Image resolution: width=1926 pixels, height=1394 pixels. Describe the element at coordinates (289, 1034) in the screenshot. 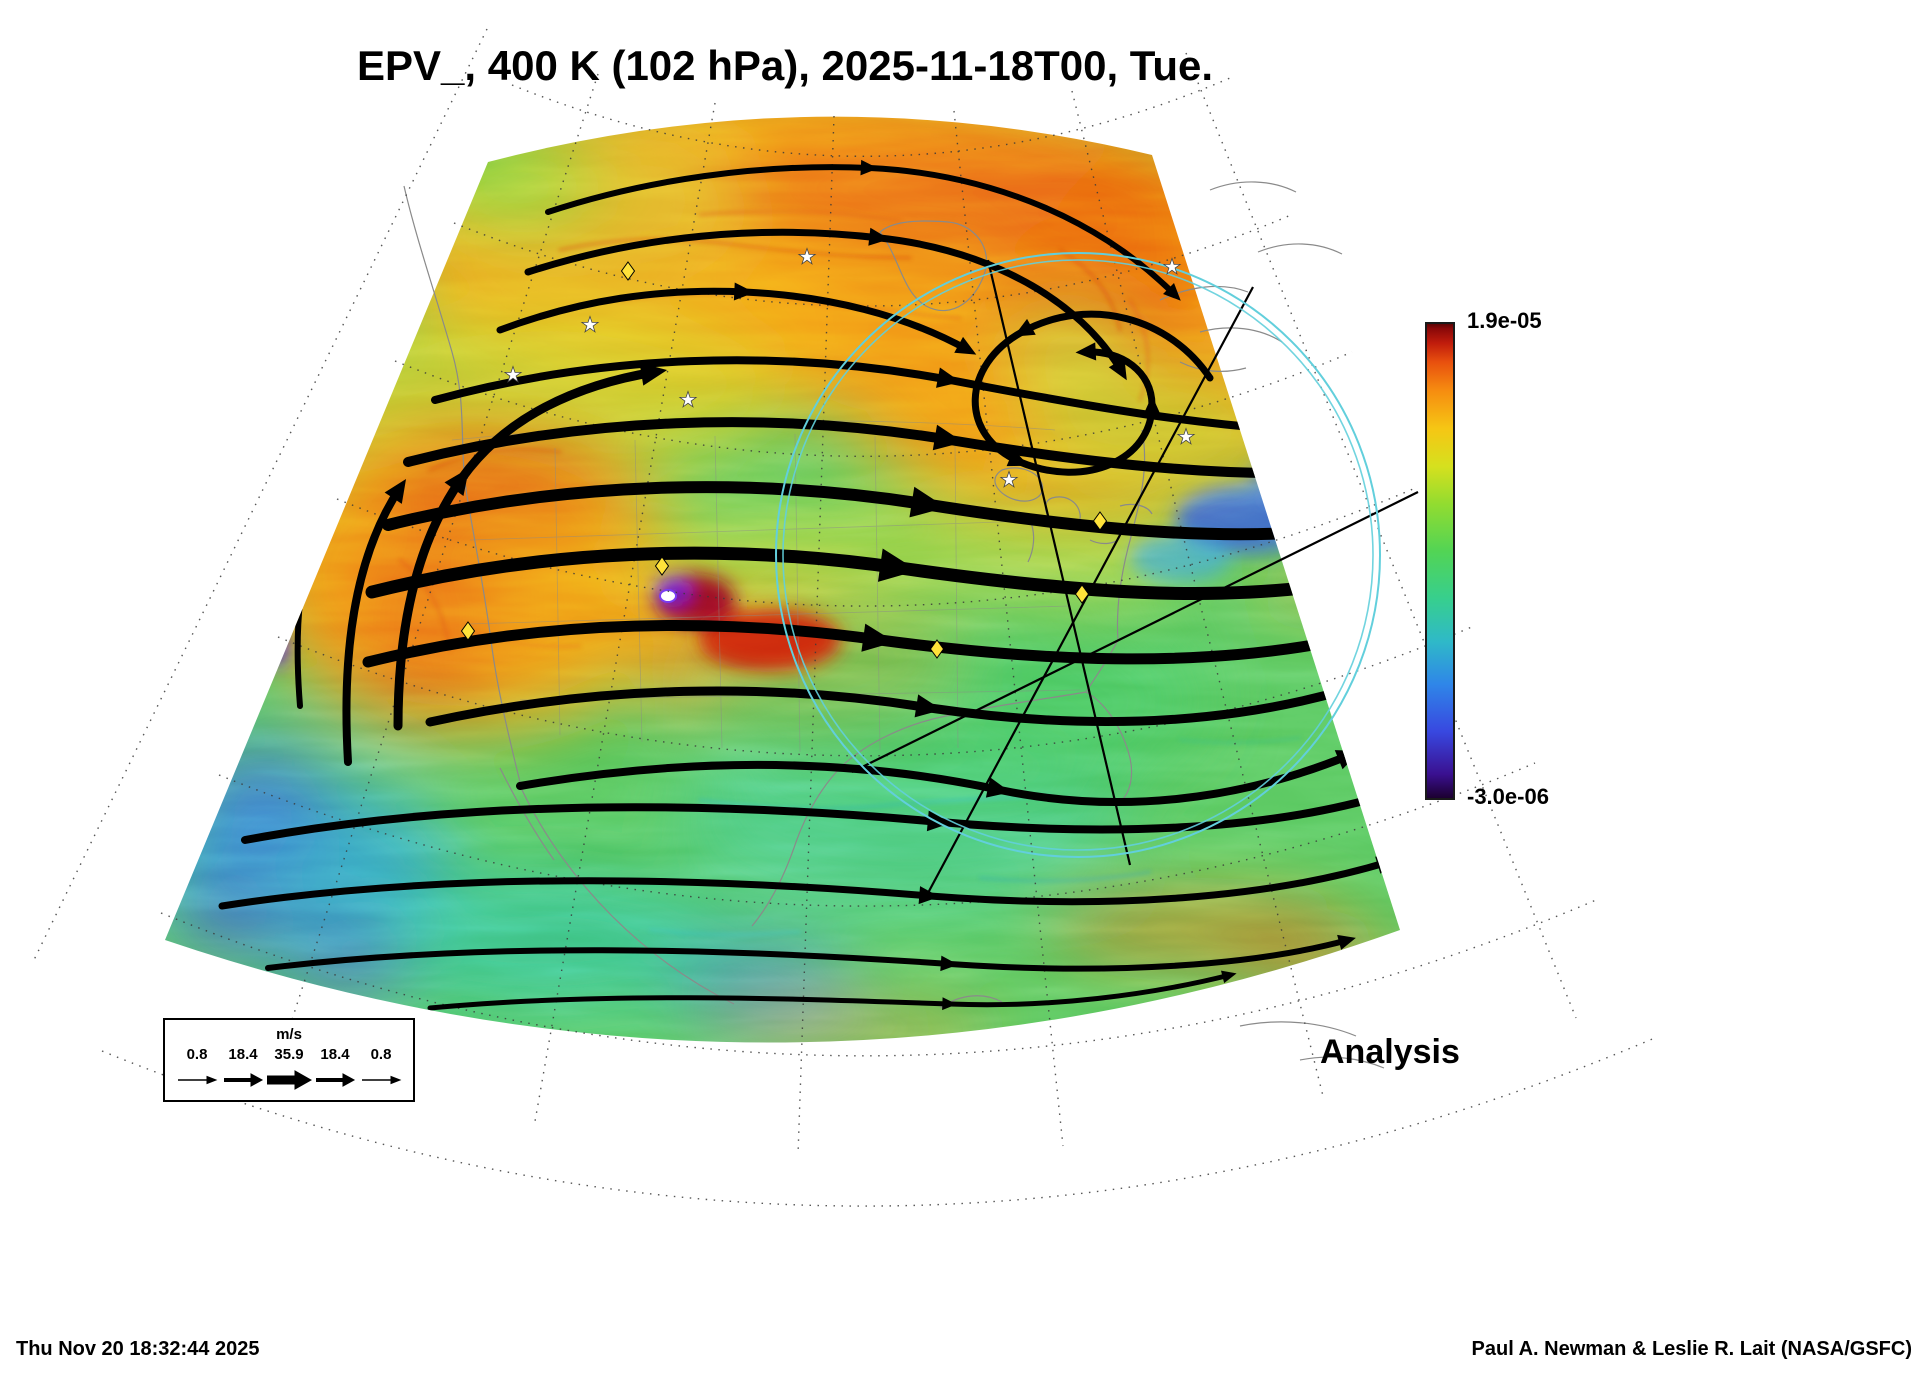

I see `wind-scale-units: m/s` at that location.